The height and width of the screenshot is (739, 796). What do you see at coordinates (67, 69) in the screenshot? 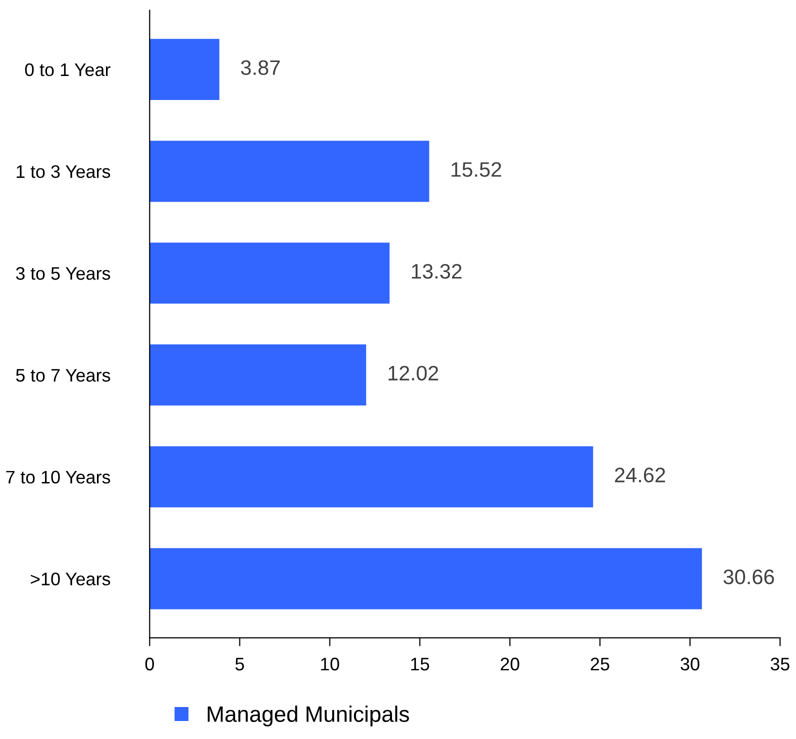
I see `y-tick-label: 0 to 1 Year` at bounding box center [67, 69].